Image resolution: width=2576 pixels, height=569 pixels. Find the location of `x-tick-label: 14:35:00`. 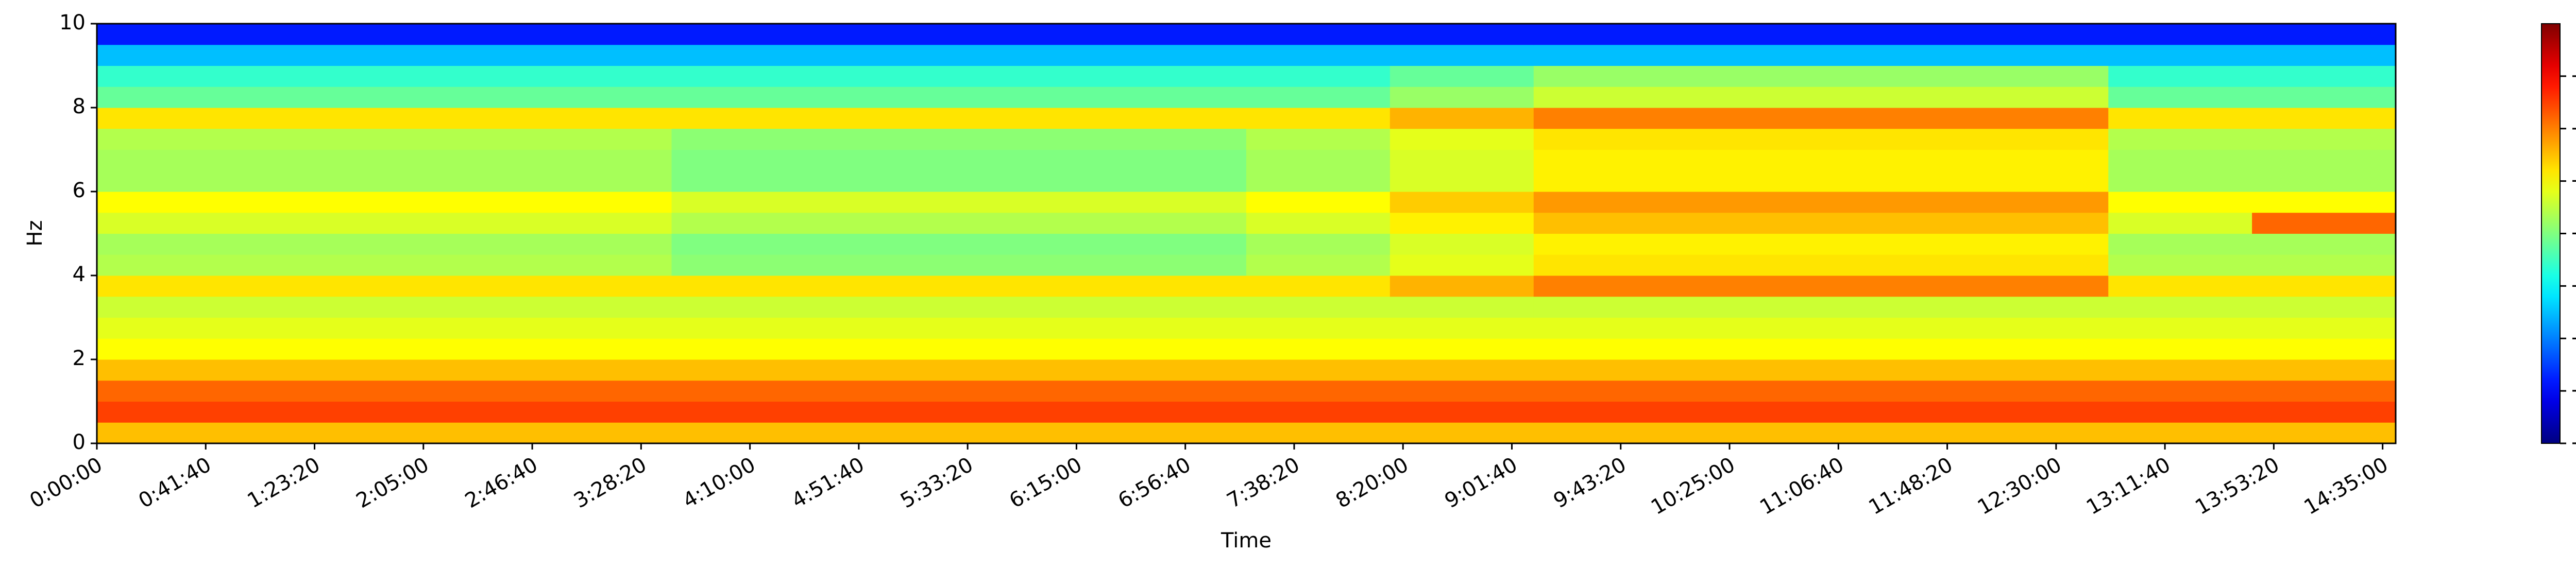

x-tick-label: 14:35:00 is located at coordinates (2347, 486).